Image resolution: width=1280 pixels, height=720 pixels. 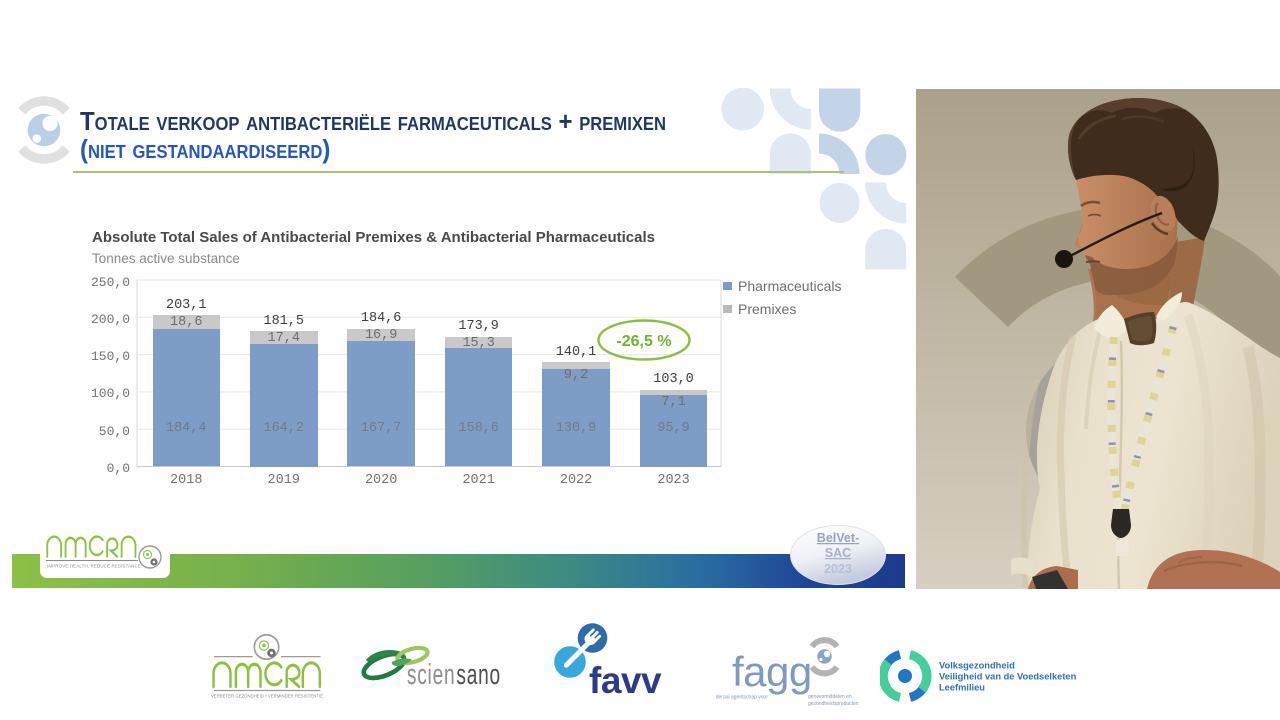 What do you see at coordinates (772, 671) in the screenshot?
I see `svg-text: fagg` at bounding box center [772, 671].